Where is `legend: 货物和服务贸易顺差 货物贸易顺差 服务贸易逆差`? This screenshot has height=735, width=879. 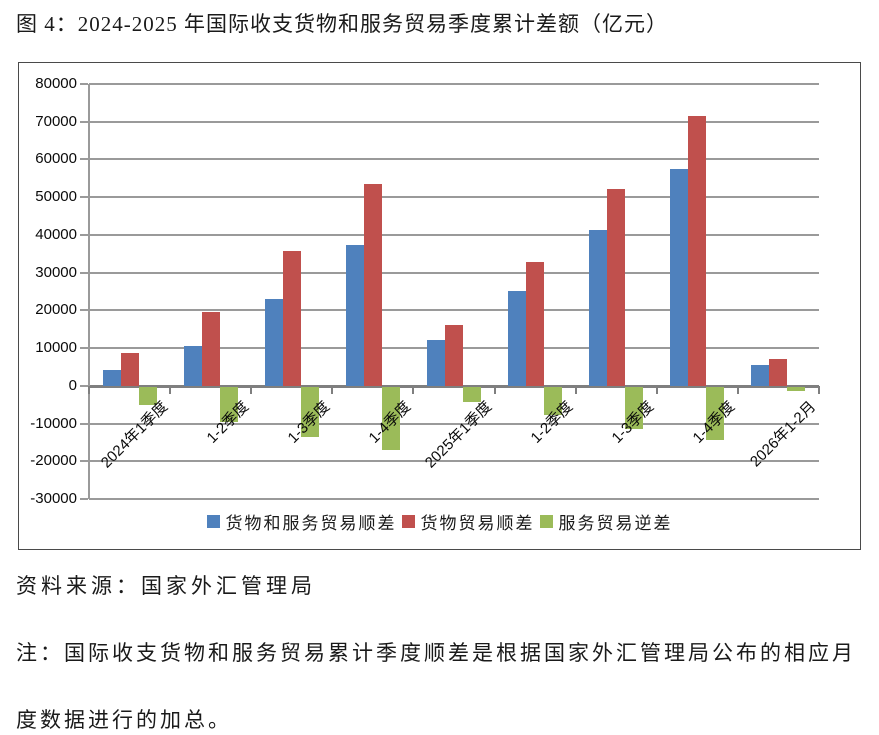
legend: 货物和服务贸易顺差 货物贸易顺差 服务贸易逆差 is located at coordinates (439, 521).